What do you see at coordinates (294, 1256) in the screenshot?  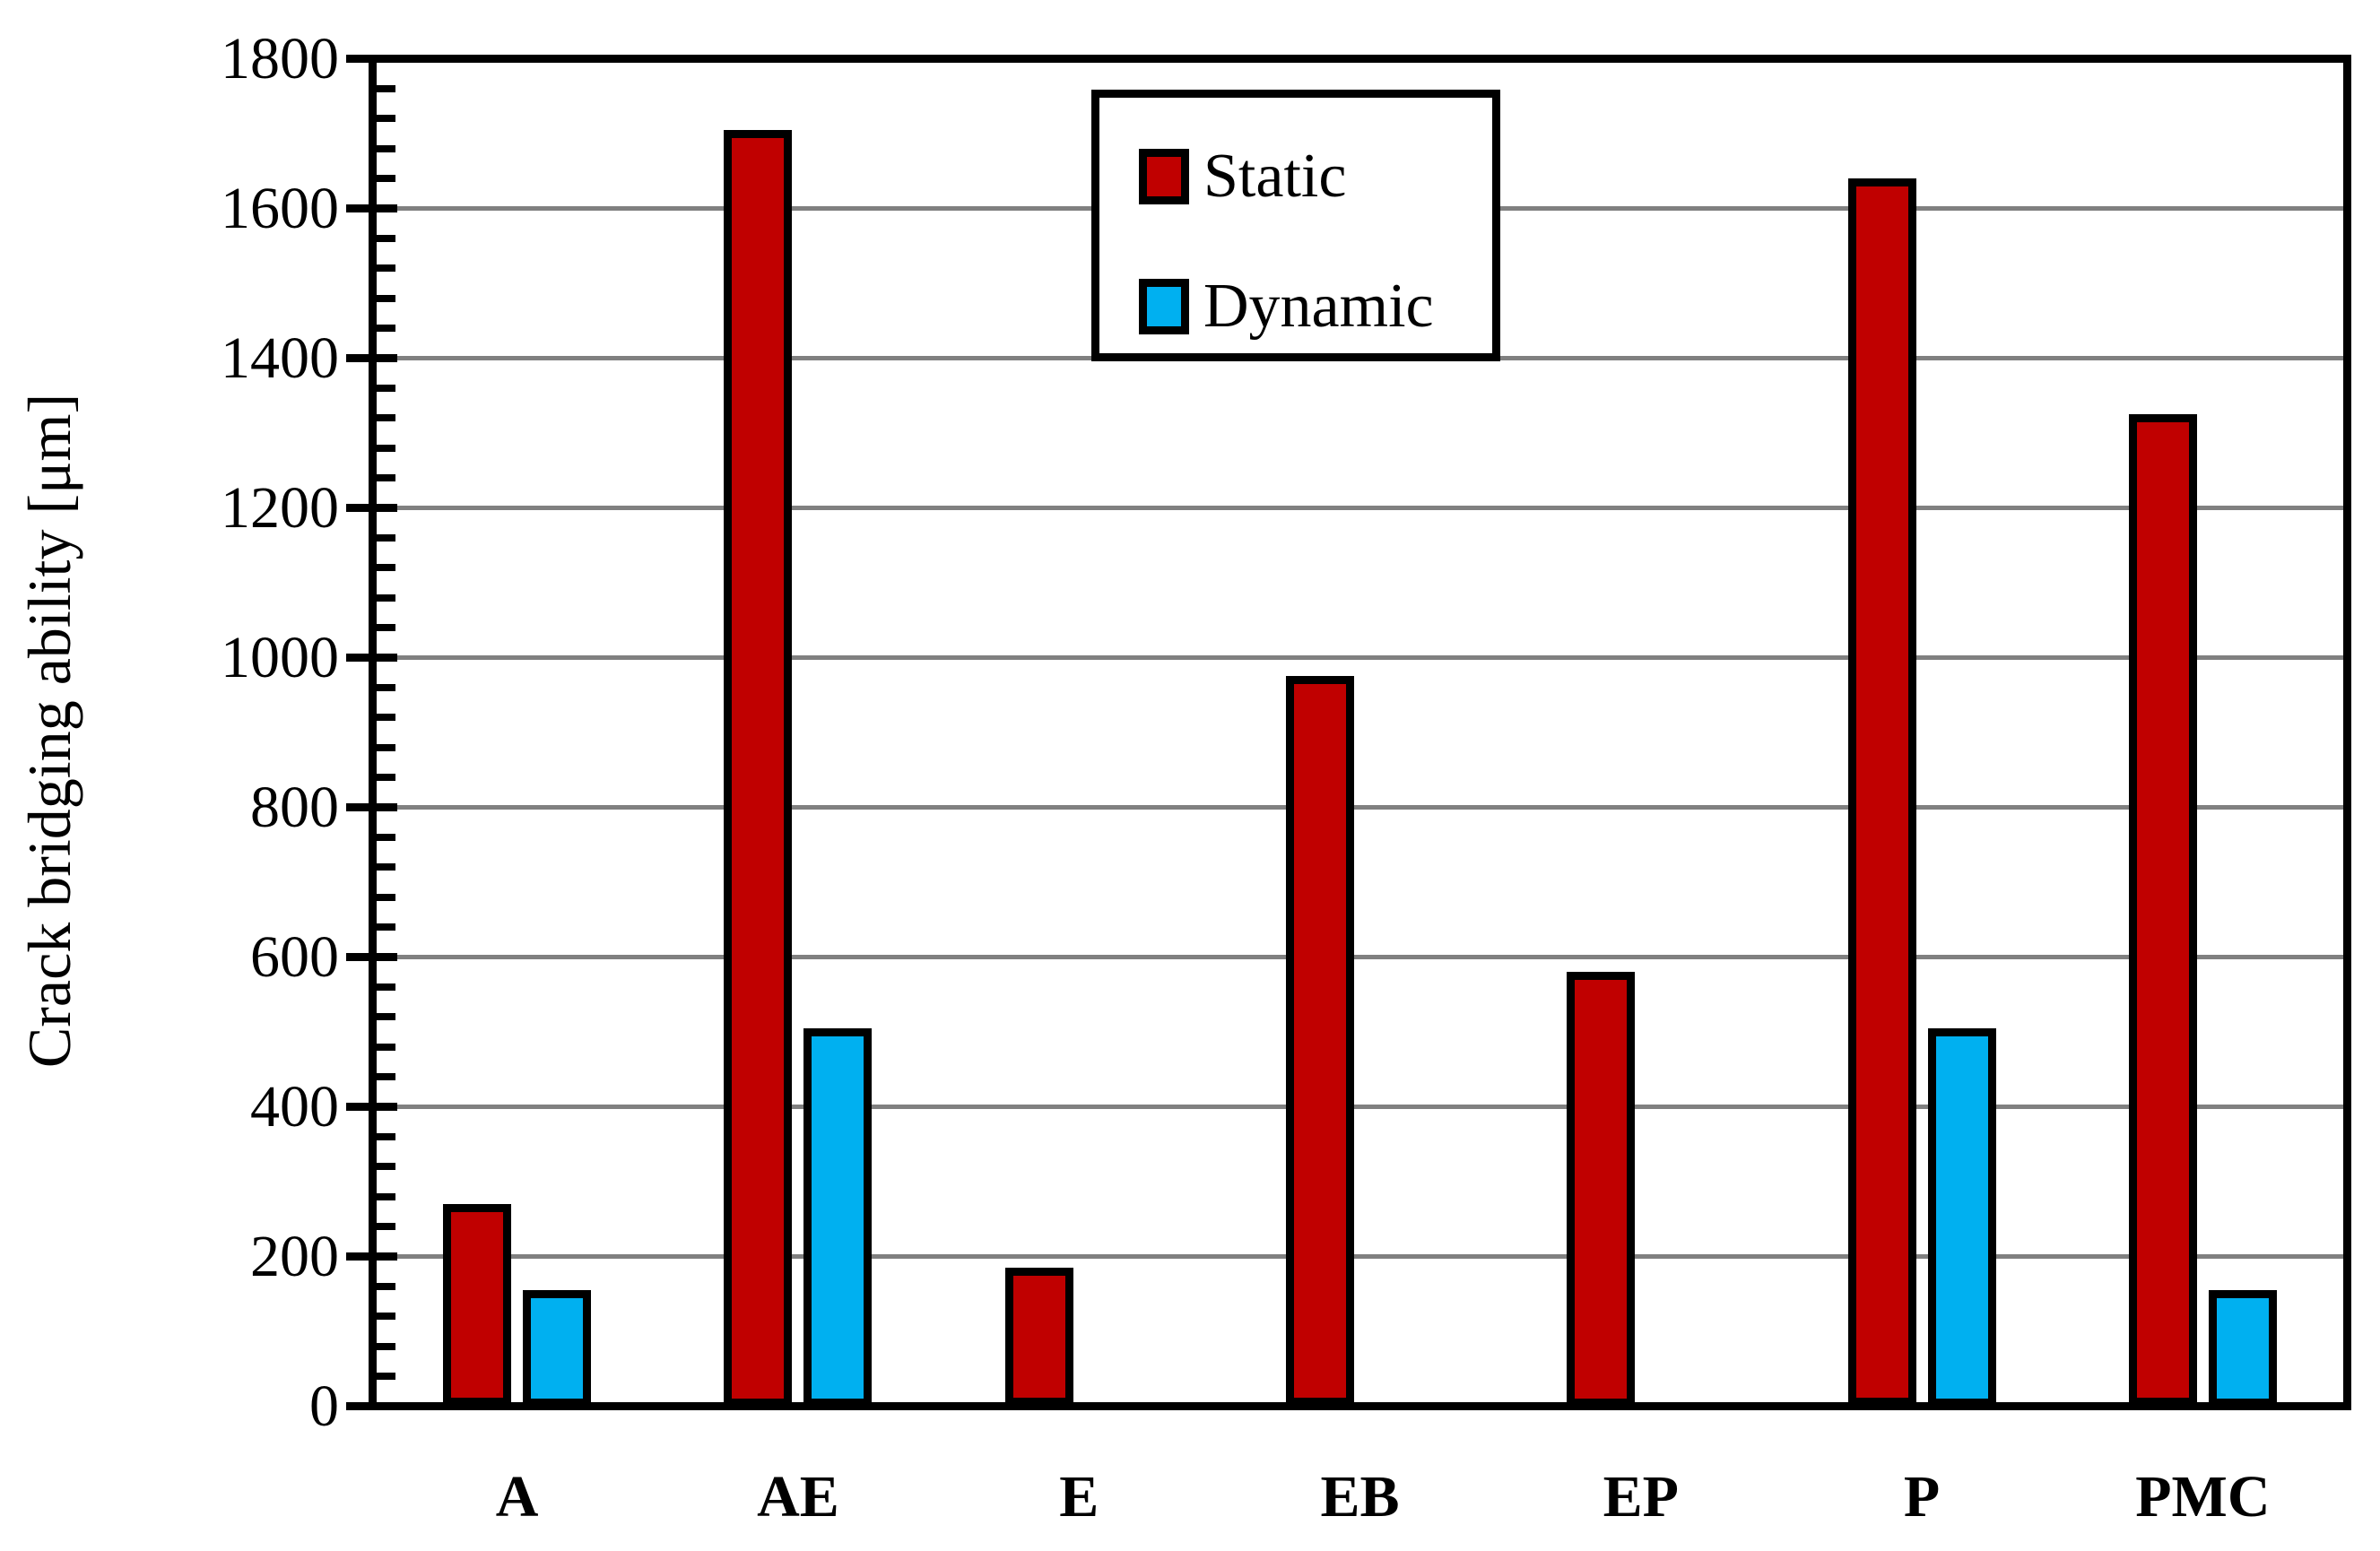 I see `y-tick-label-200: 200` at bounding box center [294, 1256].